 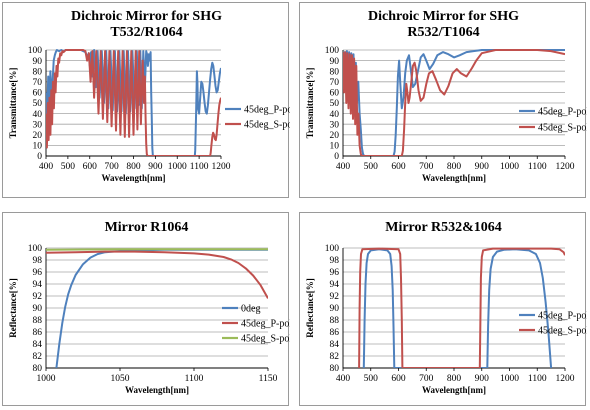 What do you see at coordinates (120, 379) in the screenshot?
I see `x-tick-label: 1050` at bounding box center [120, 379].